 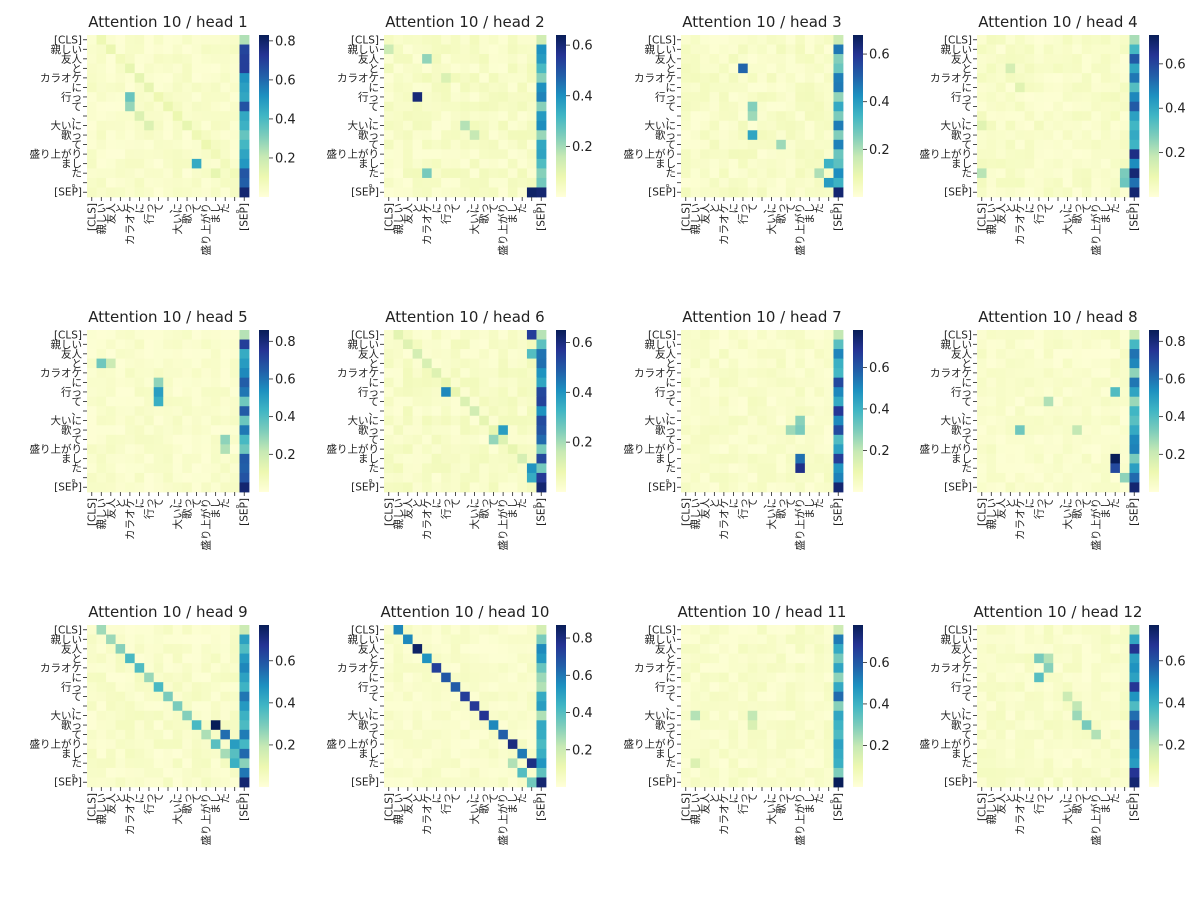 I want to click on x-tick-label: た, so click(x=523, y=798).